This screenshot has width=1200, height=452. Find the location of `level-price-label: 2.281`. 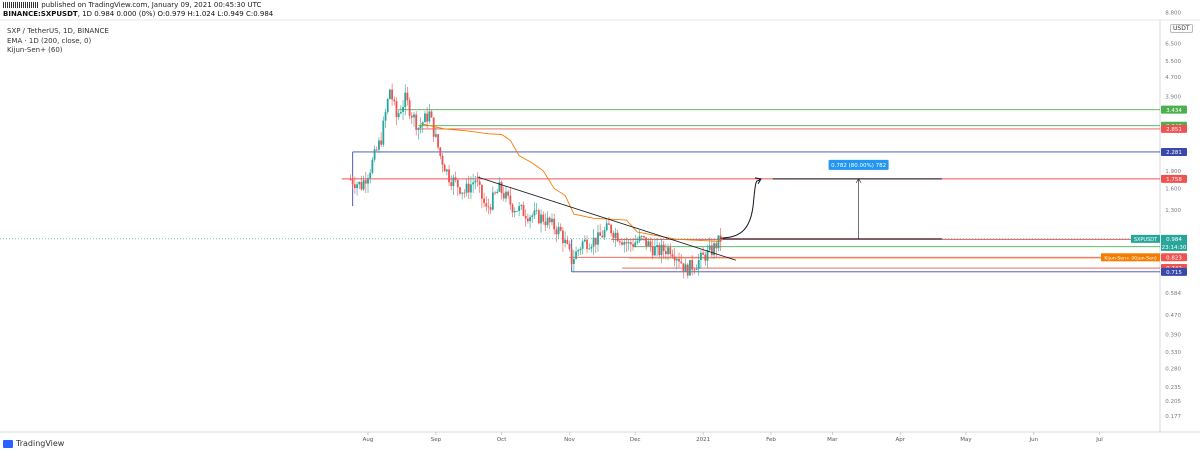

level-price-label: 2.281 is located at coordinates (1174, 153).